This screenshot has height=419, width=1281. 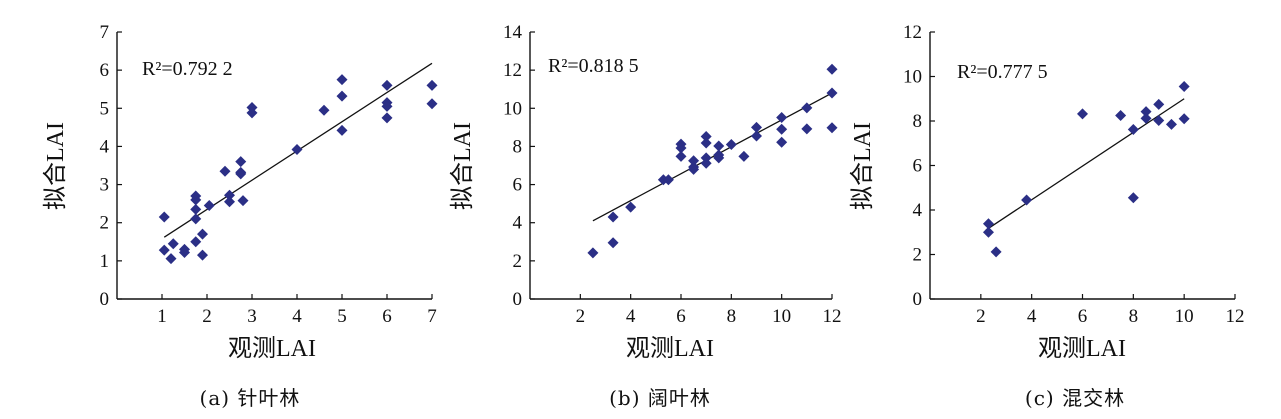 What do you see at coordinates (1002, 72) in the screenshot?
I see `r2-annotation: R²=0.777 5` at bounding box center [1002, 72].